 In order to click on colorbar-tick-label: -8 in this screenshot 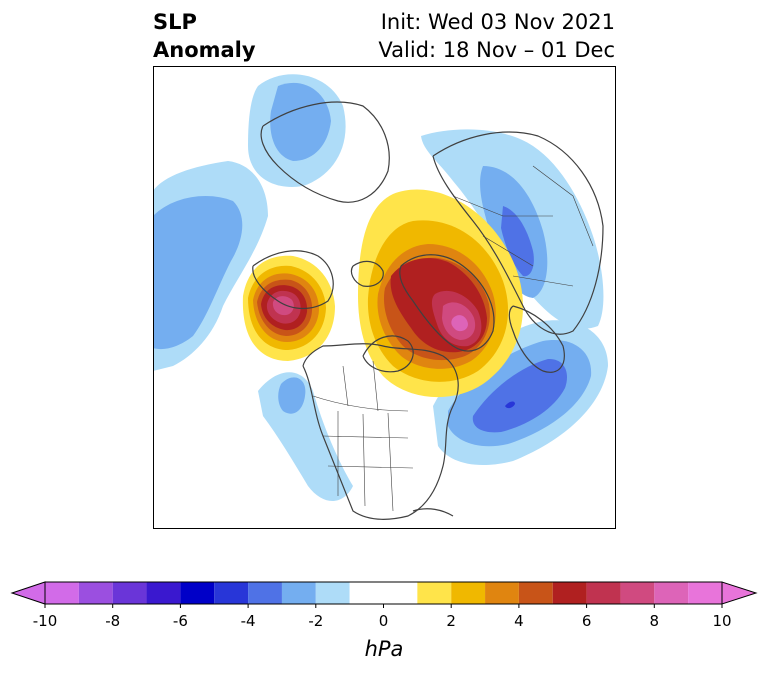, I will do `click(112, 621)`.